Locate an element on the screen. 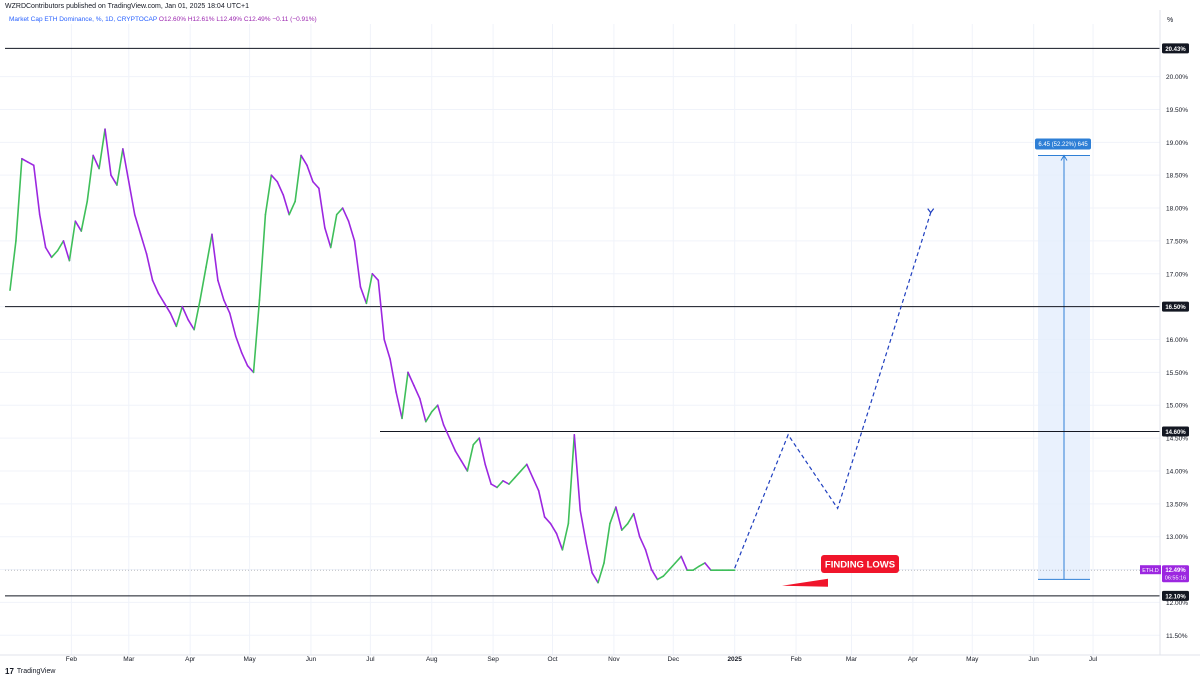 This screenshot has height=681, width=1200. price-tick-label: 14.50% is located at coordinates (1177, 439).